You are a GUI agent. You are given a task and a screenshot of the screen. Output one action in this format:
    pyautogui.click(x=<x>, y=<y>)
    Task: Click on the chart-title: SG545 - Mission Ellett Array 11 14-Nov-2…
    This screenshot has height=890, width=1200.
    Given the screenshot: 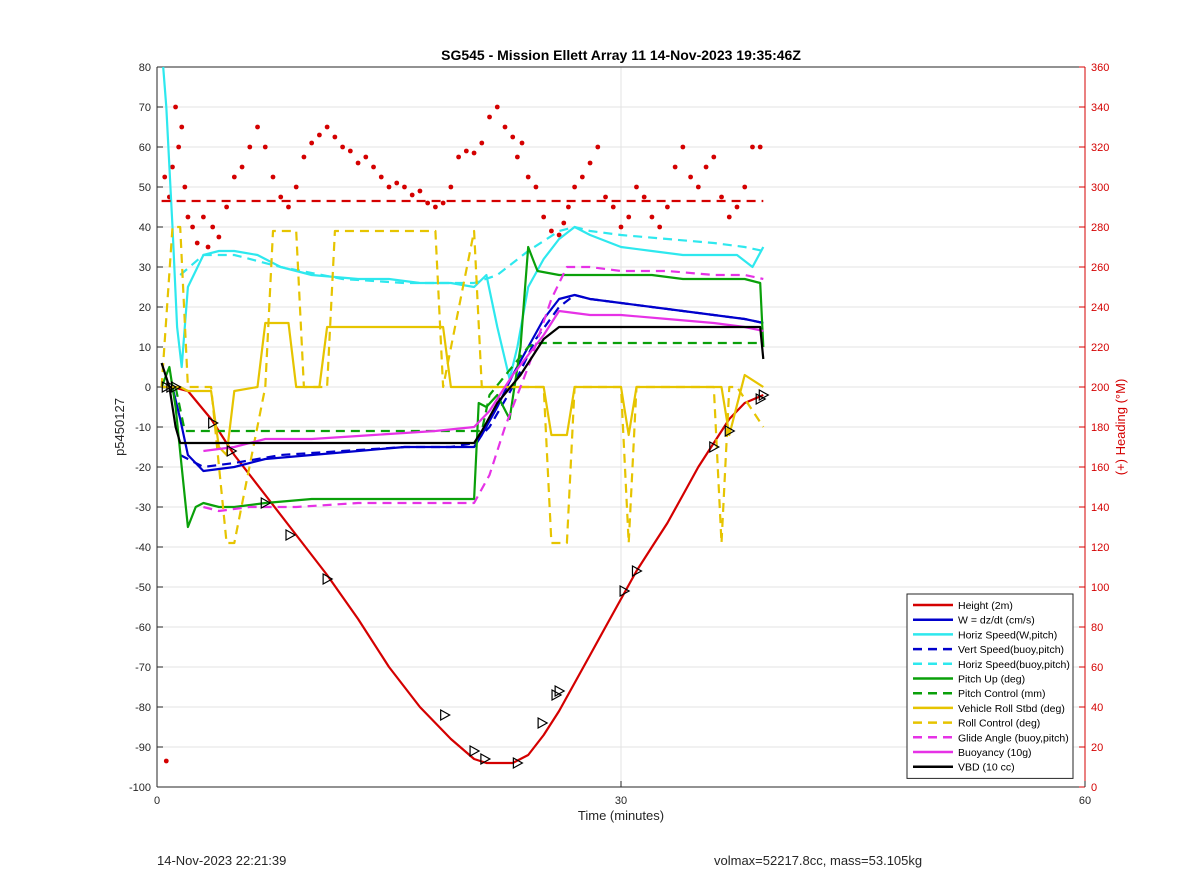 What is the action you would take?
    pyautogui.click(x=621, y=55)
    